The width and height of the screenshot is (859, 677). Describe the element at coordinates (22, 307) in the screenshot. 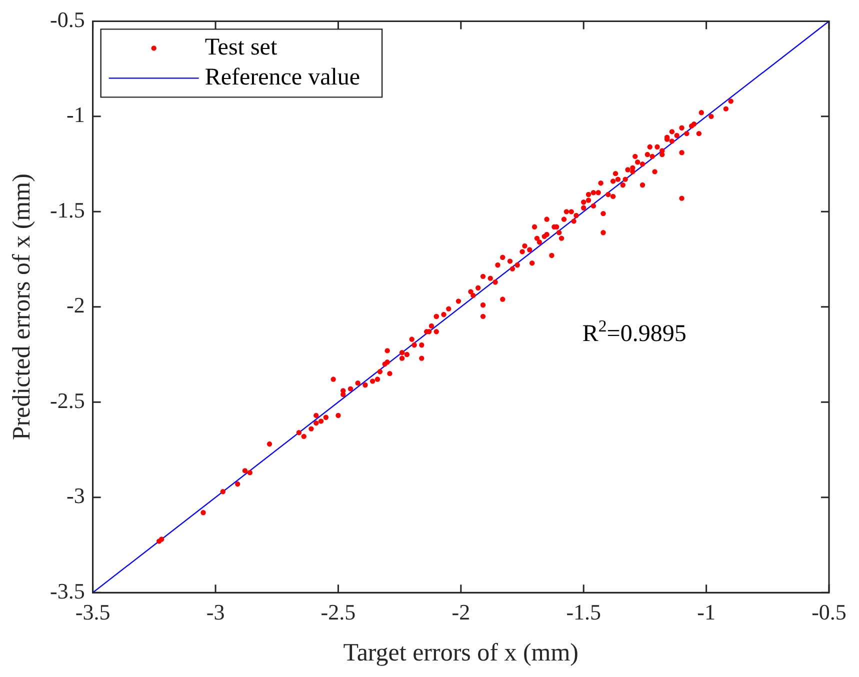

I see `y-axis-title: Predicted errors of x (mm)` at that location.